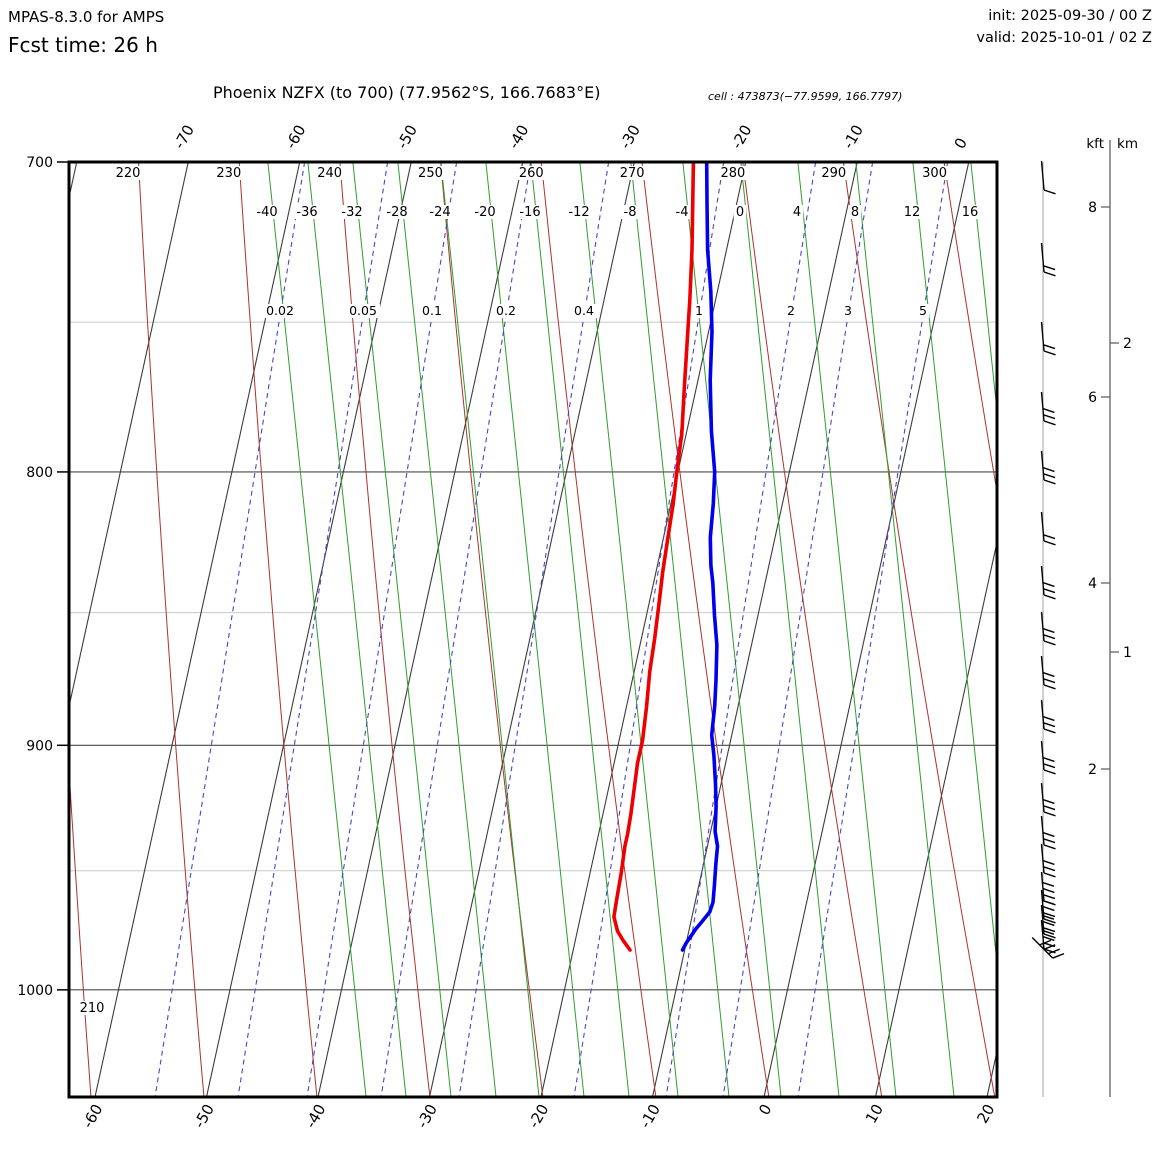 Image resolution: width=1160 pixels, height=1165 pixels. What do you see at coordinates (1095, 144) in the screenshot?
I see `svg-text: kft` at bounding box center [1095, 144].